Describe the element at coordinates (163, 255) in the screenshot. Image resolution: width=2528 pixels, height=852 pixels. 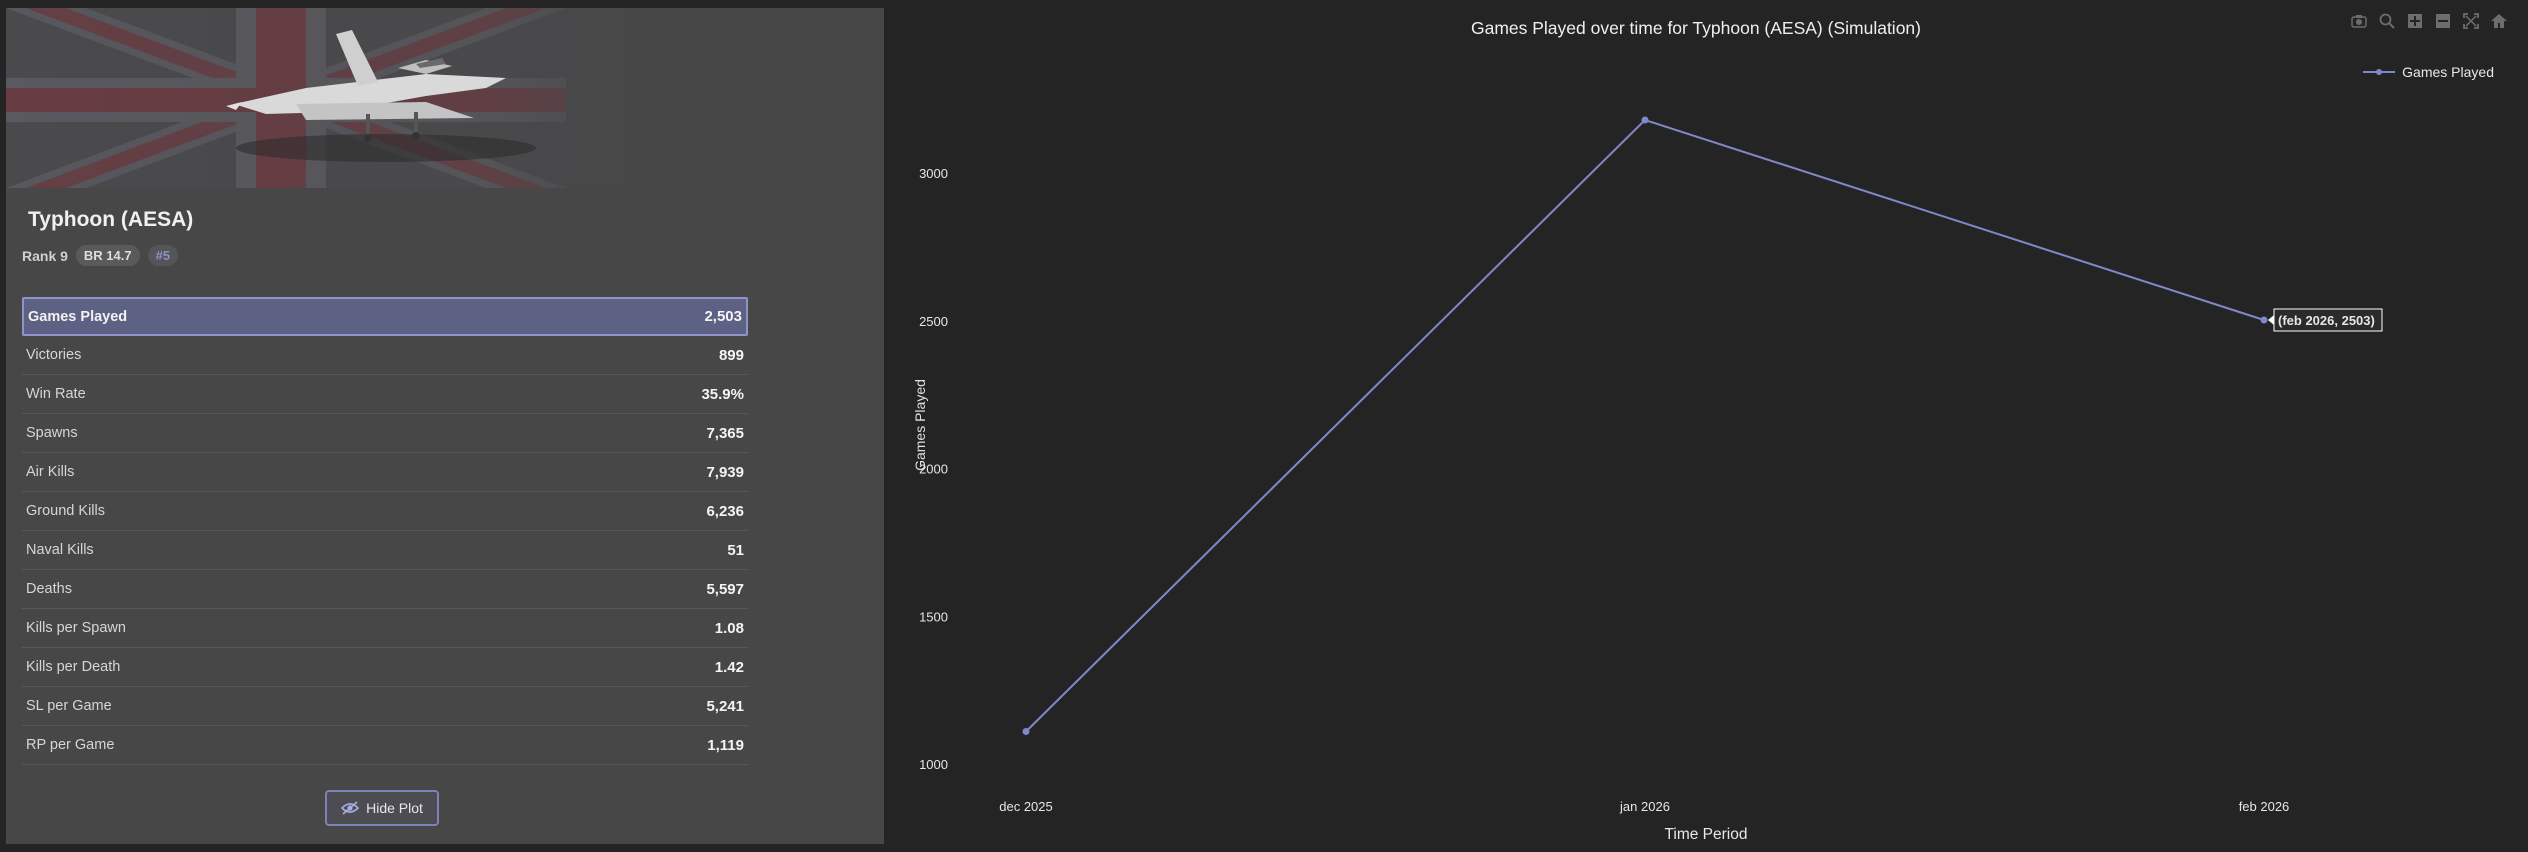
I see `position-badge: #5` at that location.